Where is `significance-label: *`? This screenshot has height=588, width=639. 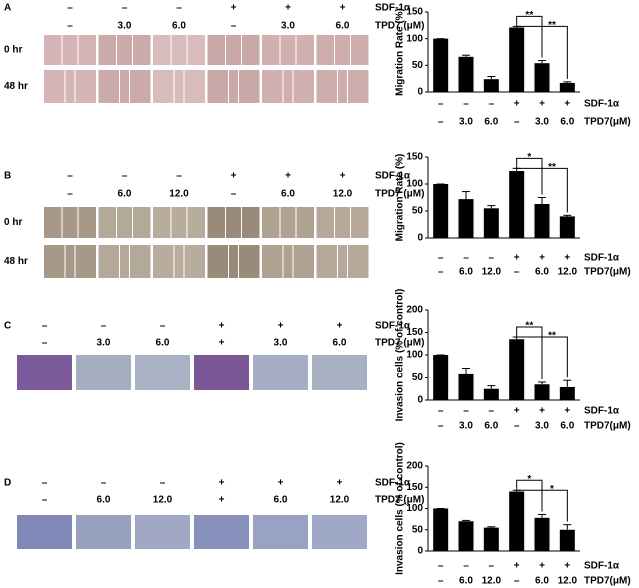
significance-label: * is located at coordinates (552, 489).